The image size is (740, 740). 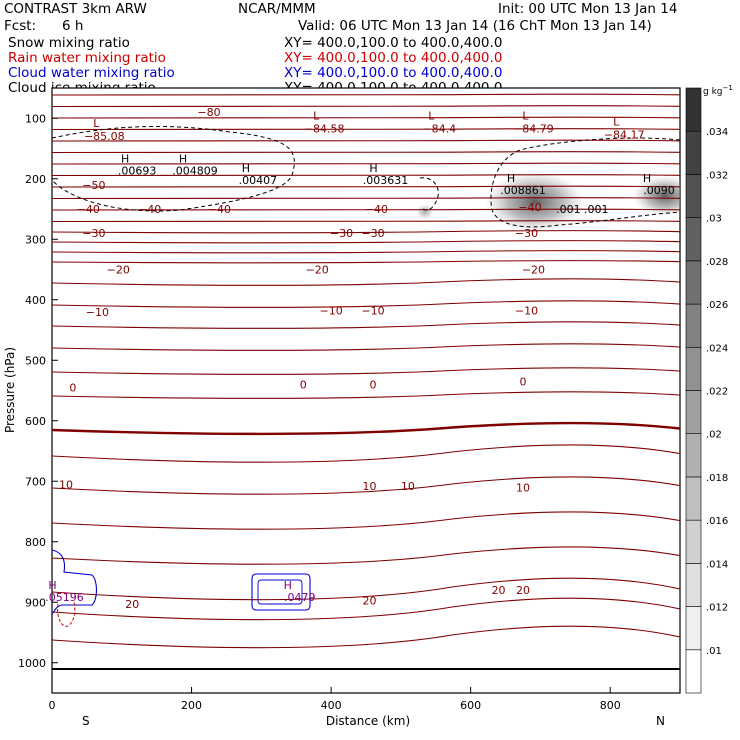 What do you see at coordinates (317, 270) in the screenshot?
I see `isotherm-label: −20` at bounding box center [317, 270].